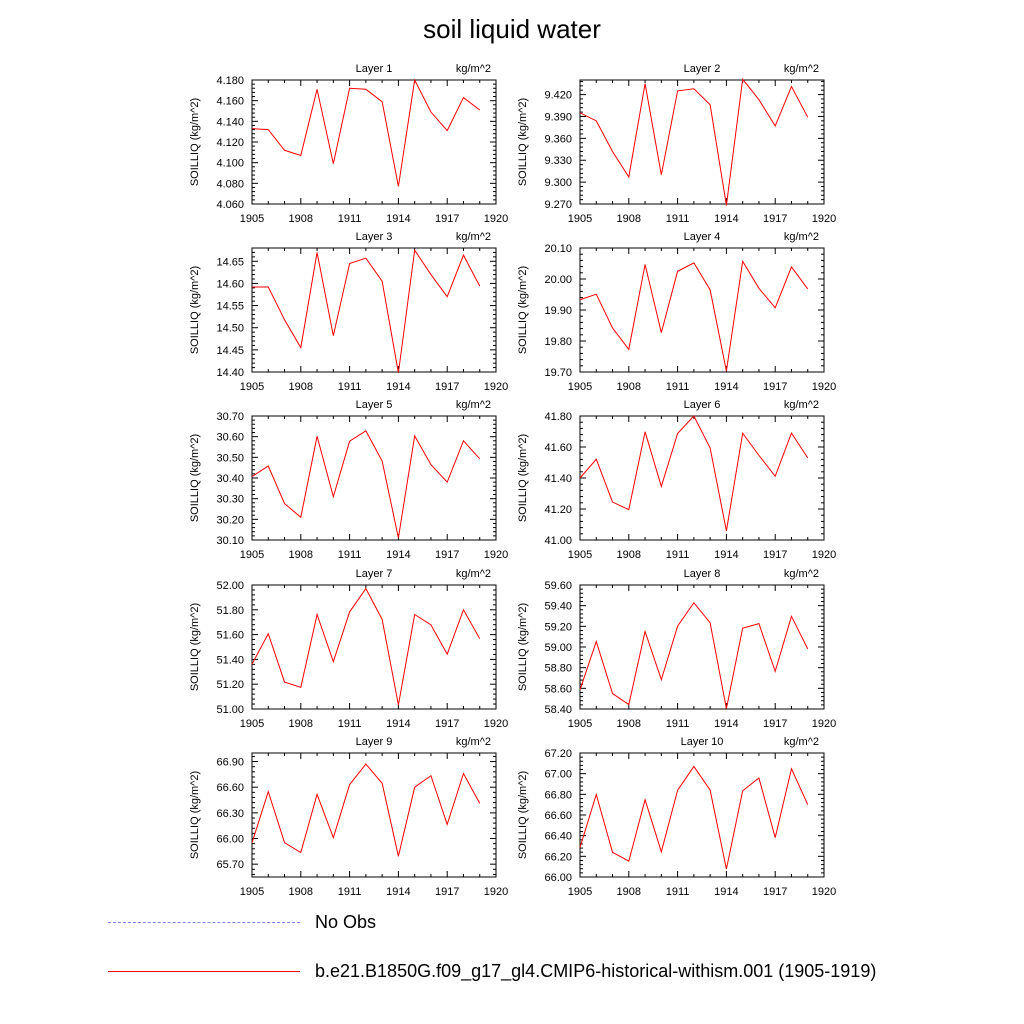 This screenshot has width=1024, height=1024. I want to click on y-tick-label: 14.40, so click(230, 373).